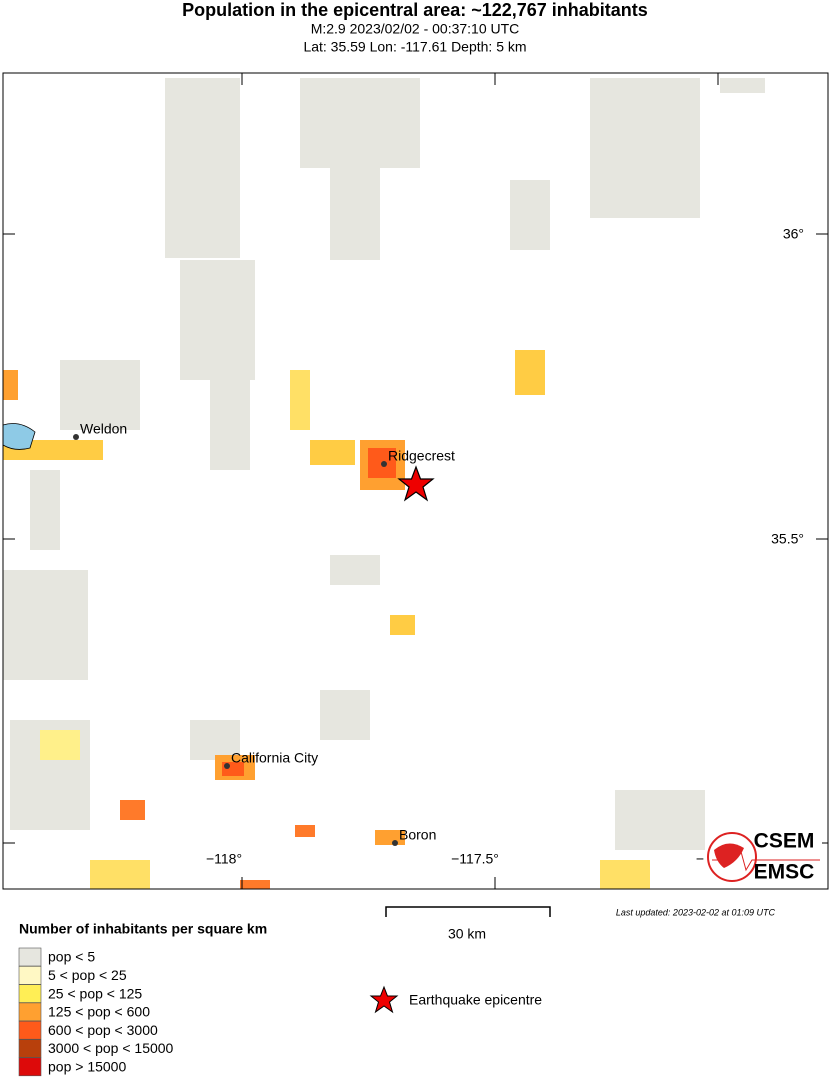 Image resolution: width=831 pixels, height=1087 pixels. Describe the element at coordinates (71, 957) in the screenshot. I see `legend-label: pop < 5` at that location.